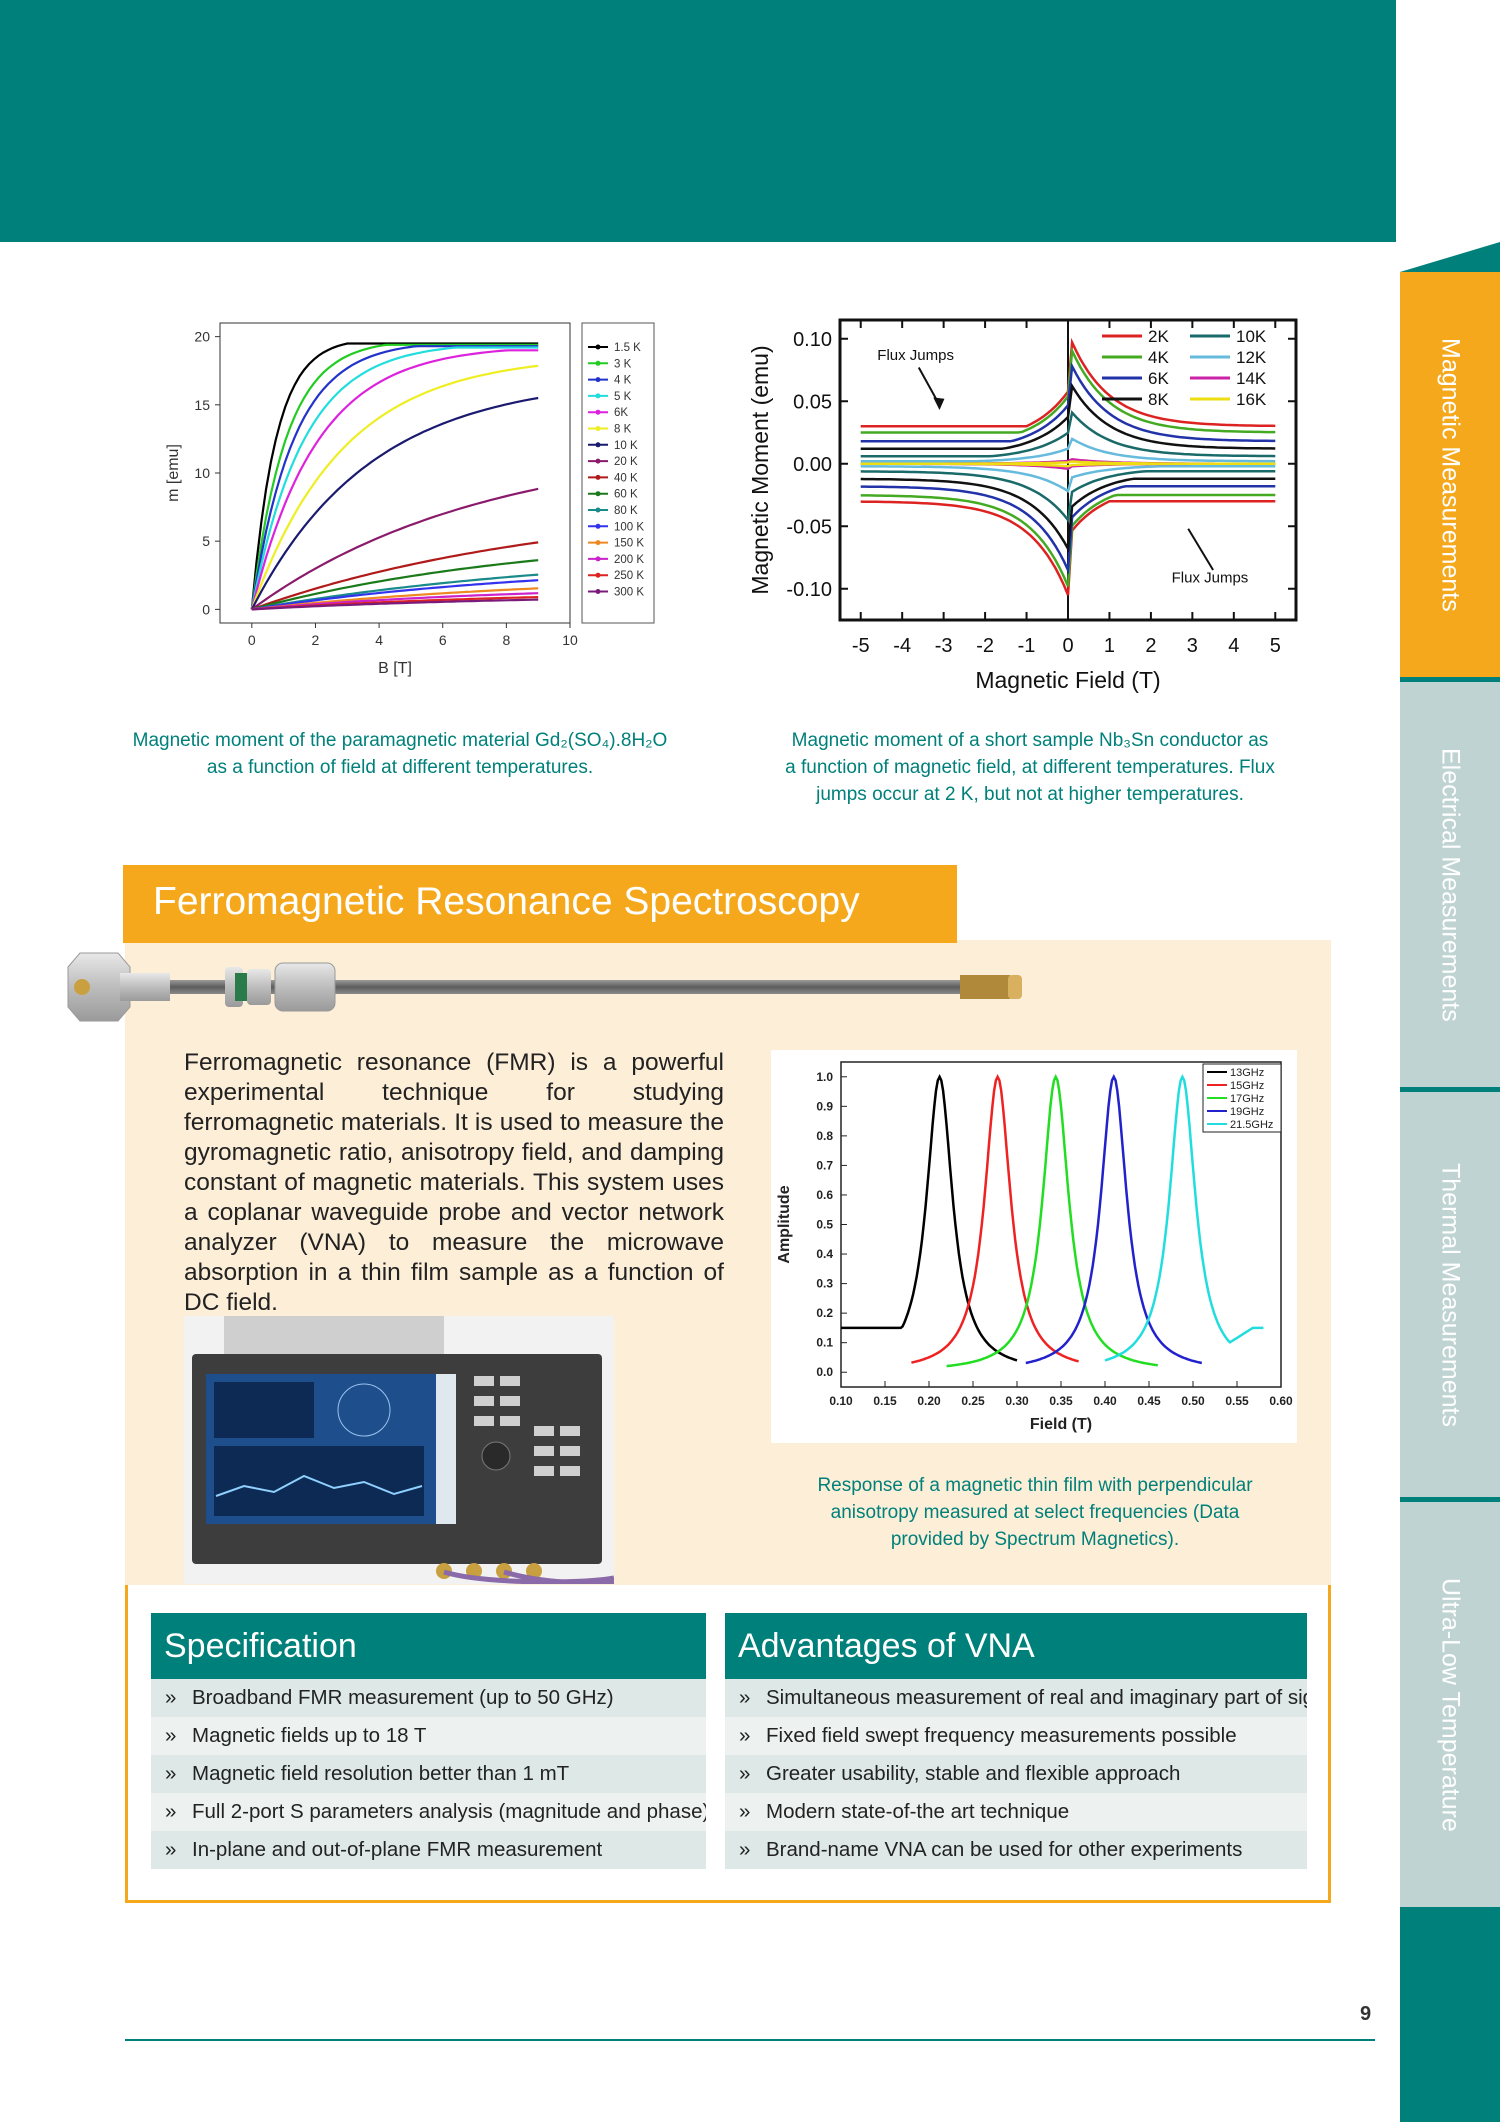  What do you see at coordinates (623, 381) in the screenshot?
I see `legend-label: 4 K` at bounding box center [623, 381].